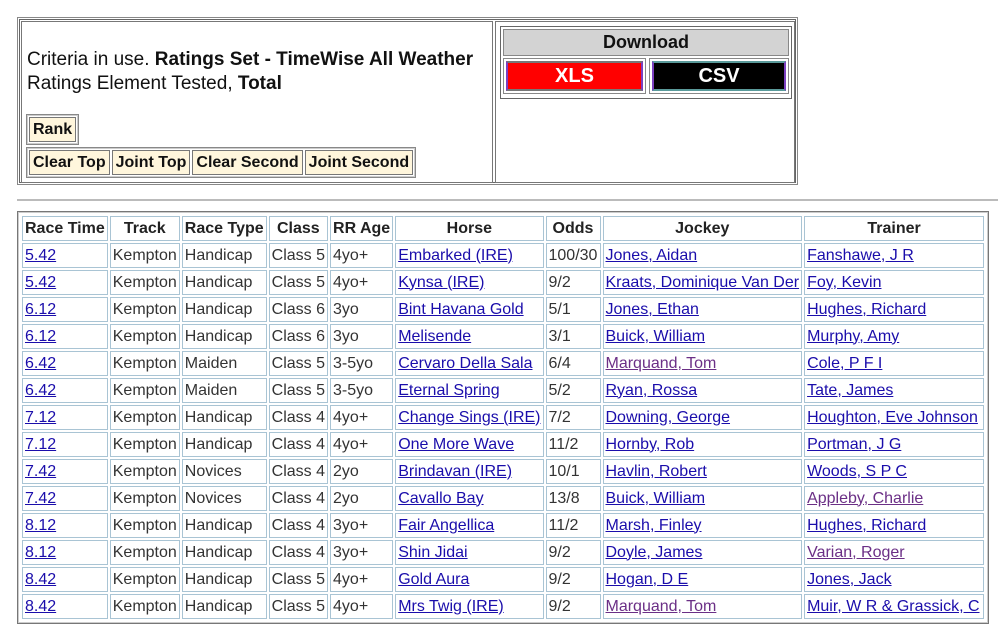 Image resolution: width=998 pixels, height=641 pixels. I want to click on cell-horse: One More Wave, so click(469, 444).